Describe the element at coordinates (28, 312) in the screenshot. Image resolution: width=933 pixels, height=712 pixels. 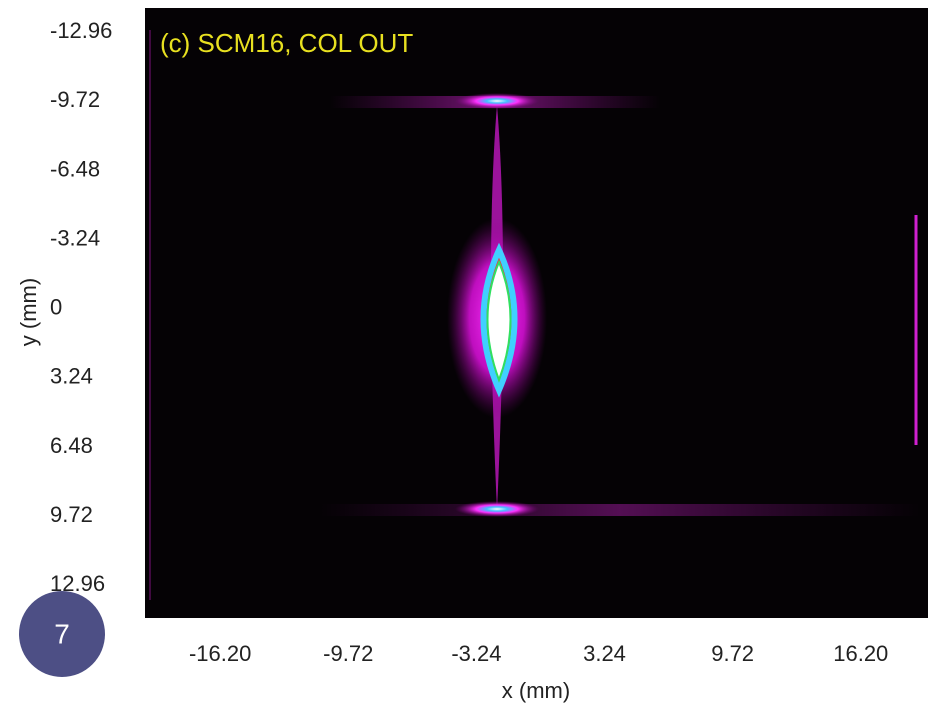
I see `y-axis-label: y (mm)` at that location.